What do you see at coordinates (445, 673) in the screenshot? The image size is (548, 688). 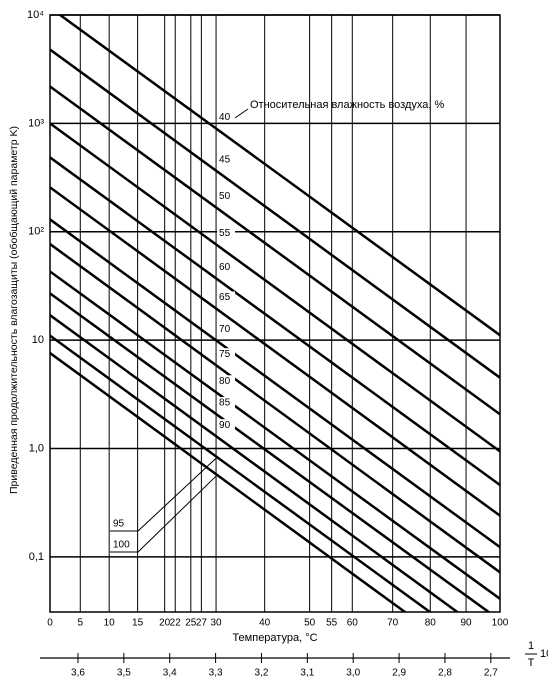 I see `x2-tick-label: 2,8` at bounding box center [445, 673].